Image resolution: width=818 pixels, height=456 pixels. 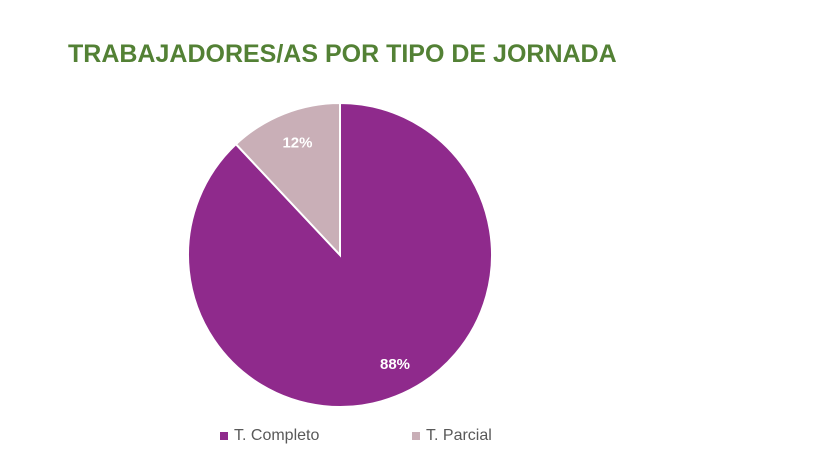 What do you see at coordinates (395, 364) in the screenshot?
I see `data-label-0: 88%` at bounding box center [395, 364].